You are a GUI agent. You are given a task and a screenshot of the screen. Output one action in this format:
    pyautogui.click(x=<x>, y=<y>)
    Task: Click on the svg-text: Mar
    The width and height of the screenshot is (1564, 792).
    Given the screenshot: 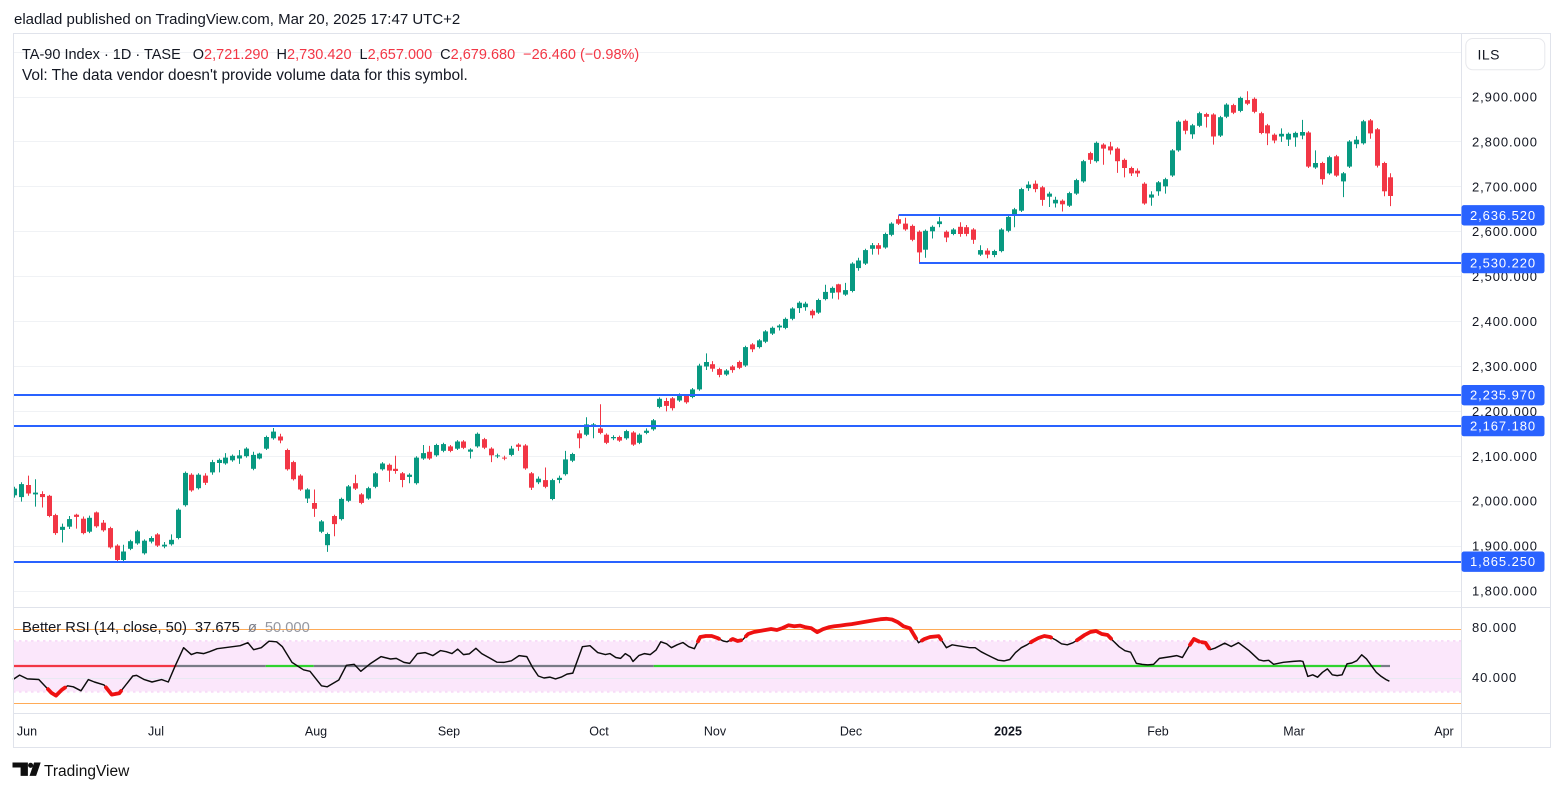 What is the action you would take?
    pyautogui.click(x=1294, y=732)
    